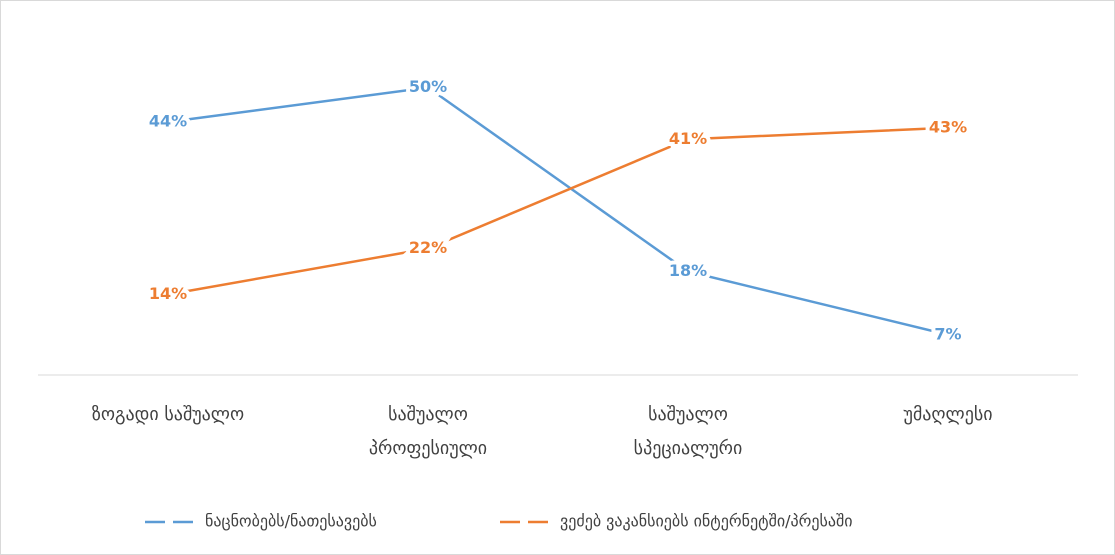 This screenshot has width=1115, height=555. What do you see at coordinates (948, 414) in the screenshot?
I see `x-tick-label: უმაღლესი` at bounding box center [948, 414].